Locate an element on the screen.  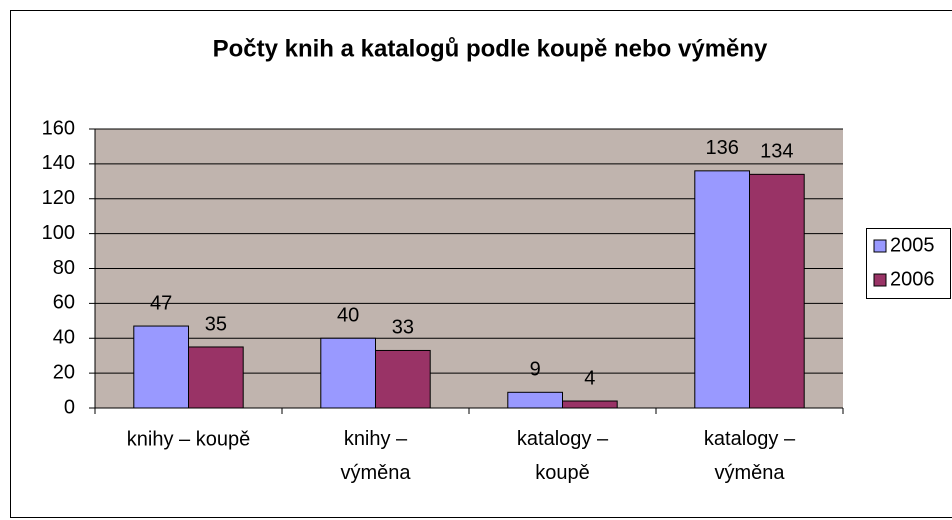
data-label: 47 is located at coordinates (161, 303).